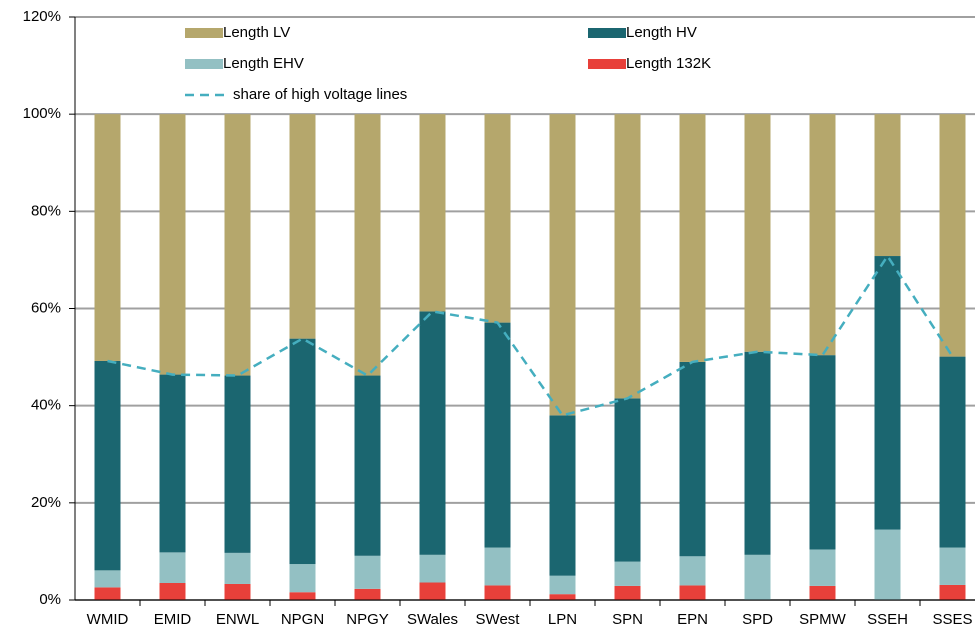 This screenshot has height=632, width=975. I want to click on legend-label: Length EHV, so click(263, 63).